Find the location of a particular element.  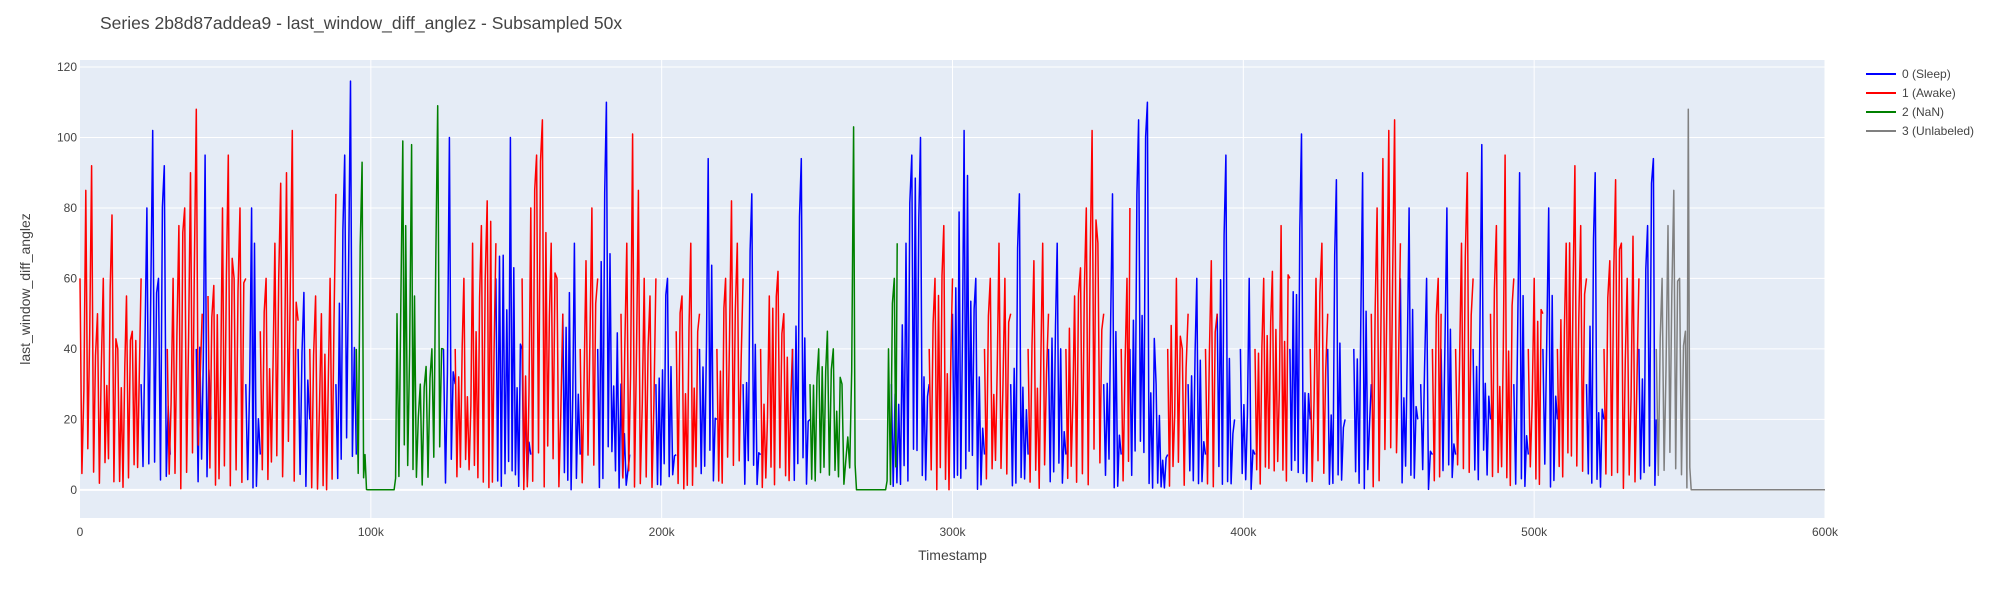

y-tick-label: 60 is located at coordinates (71, 278).